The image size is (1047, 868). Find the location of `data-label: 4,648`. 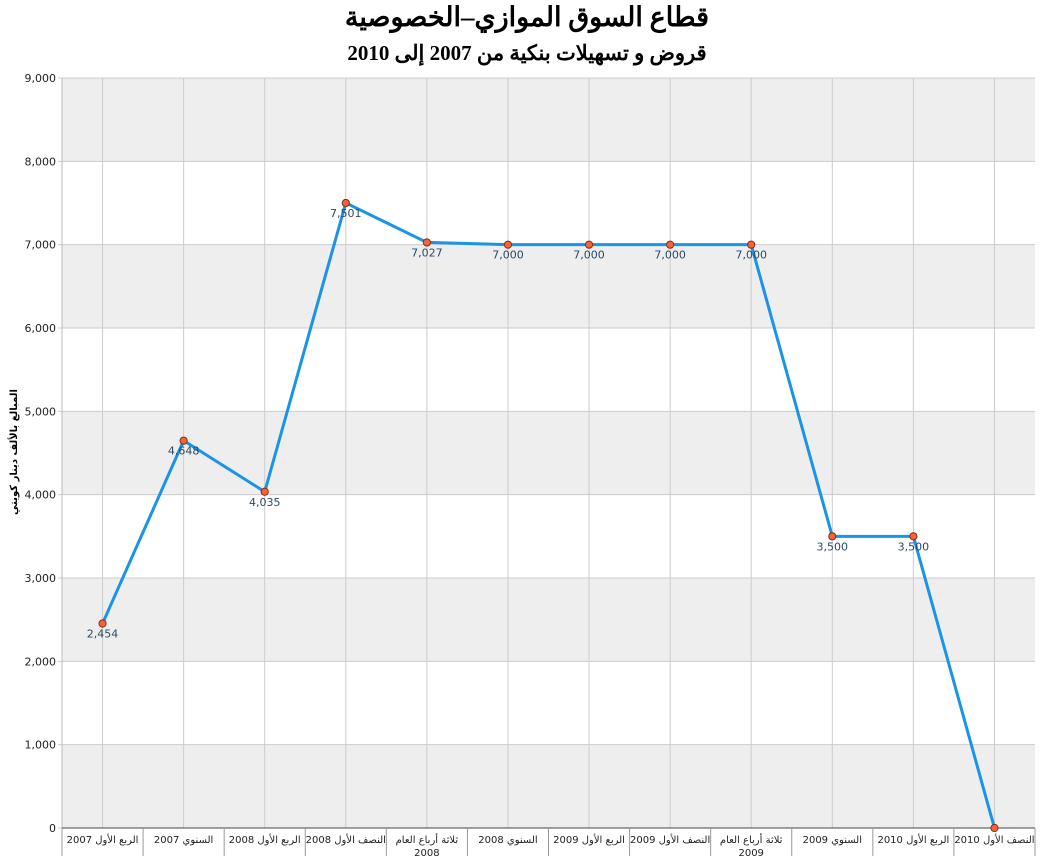

data-label: 4,648 is located at coordinates (184, 451).